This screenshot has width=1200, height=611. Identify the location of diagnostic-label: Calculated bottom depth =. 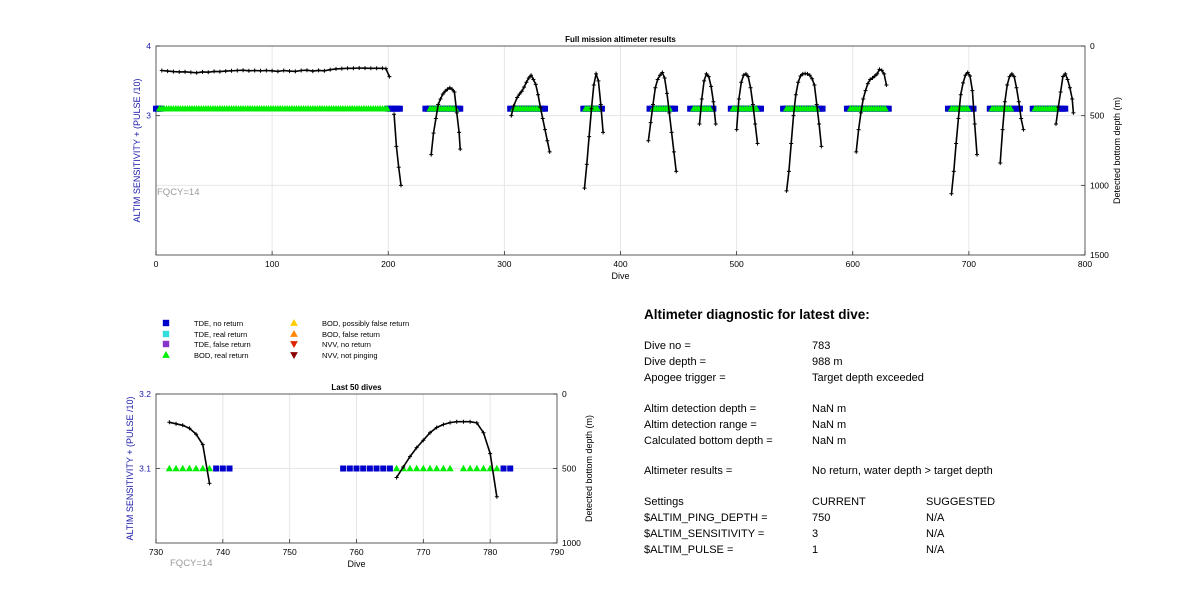
(708, 441).